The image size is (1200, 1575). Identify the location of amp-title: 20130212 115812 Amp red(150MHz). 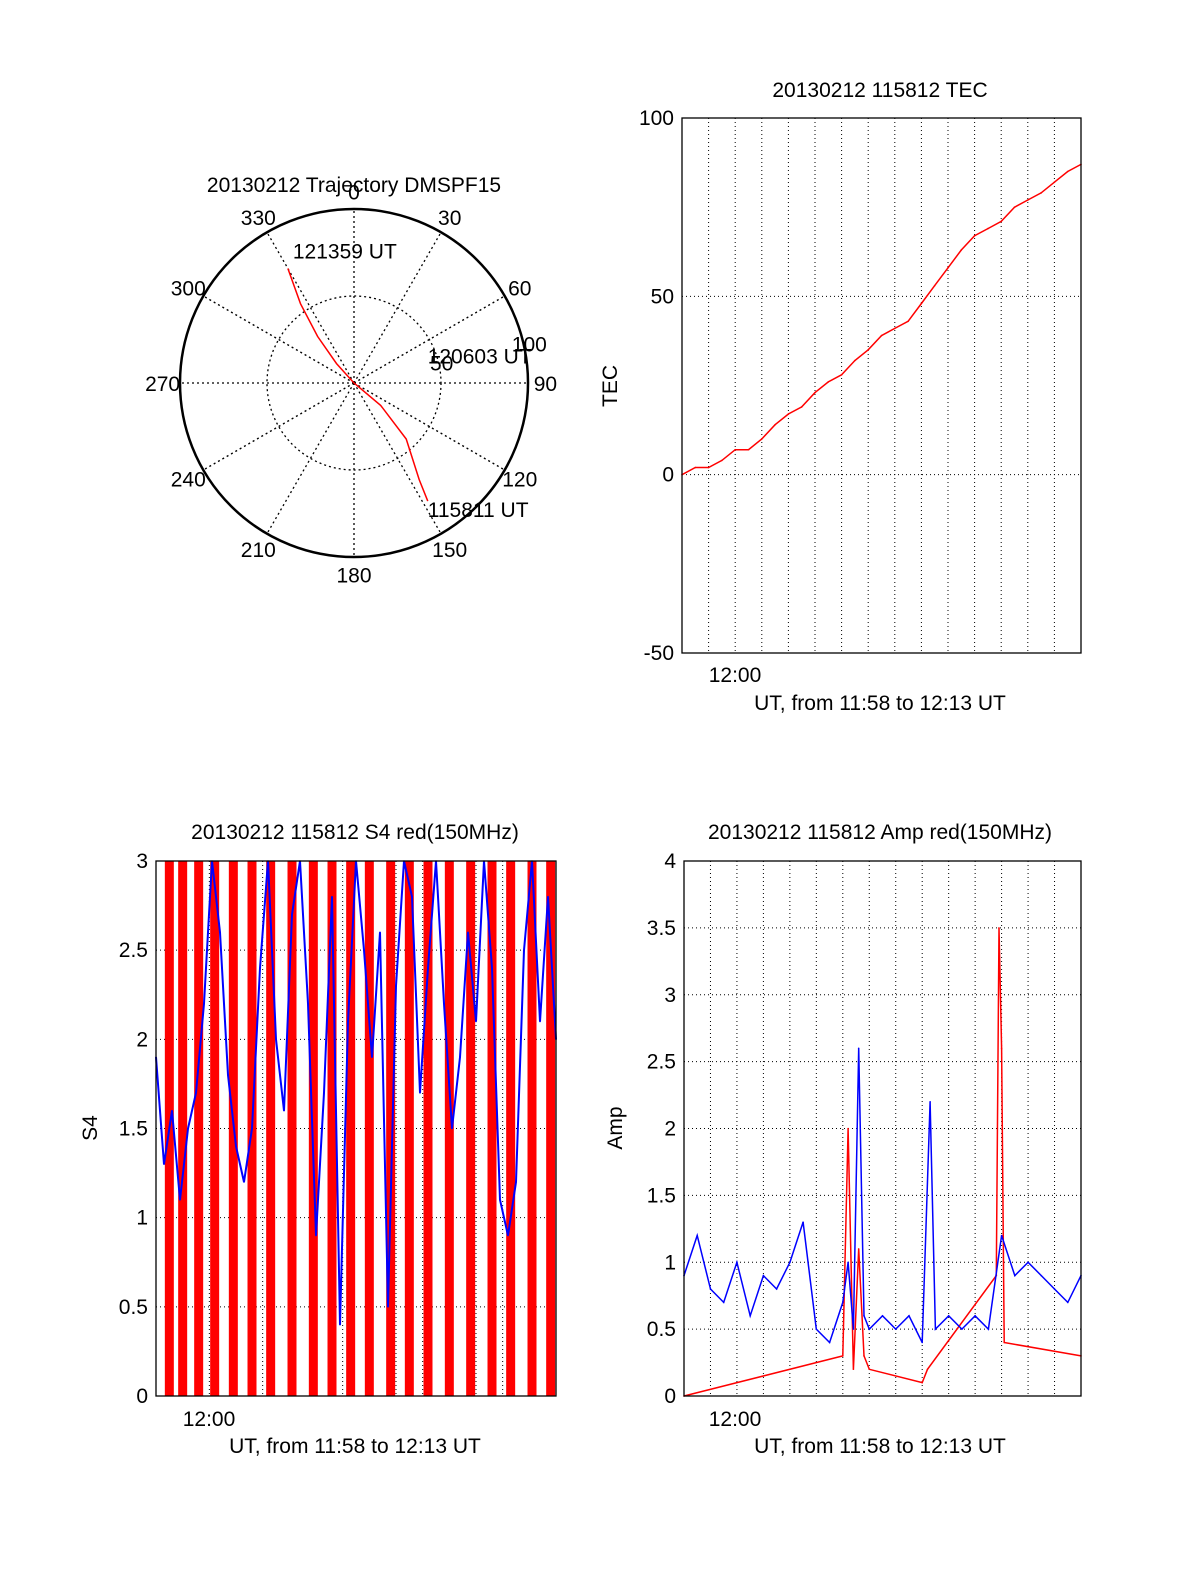
(880, 832).